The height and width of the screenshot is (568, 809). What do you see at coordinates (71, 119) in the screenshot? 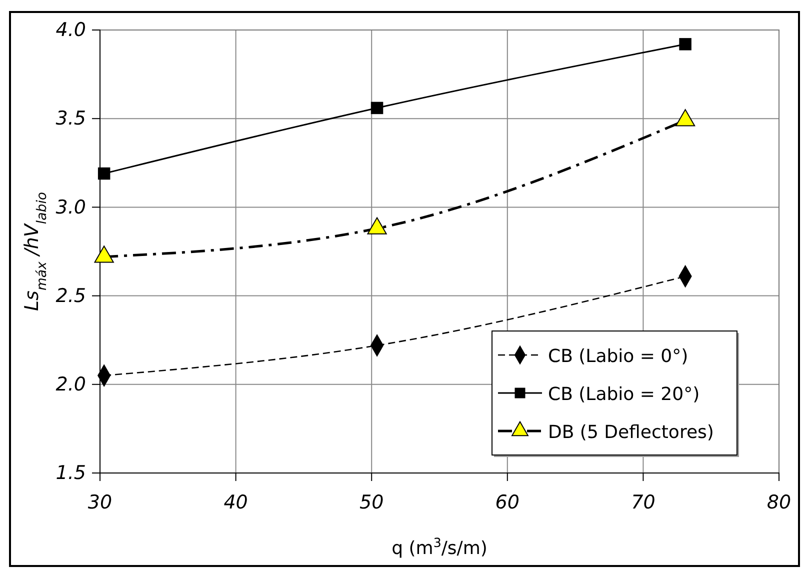
I see `y-tick-label: 3.5` at bounding box center [71, 119].